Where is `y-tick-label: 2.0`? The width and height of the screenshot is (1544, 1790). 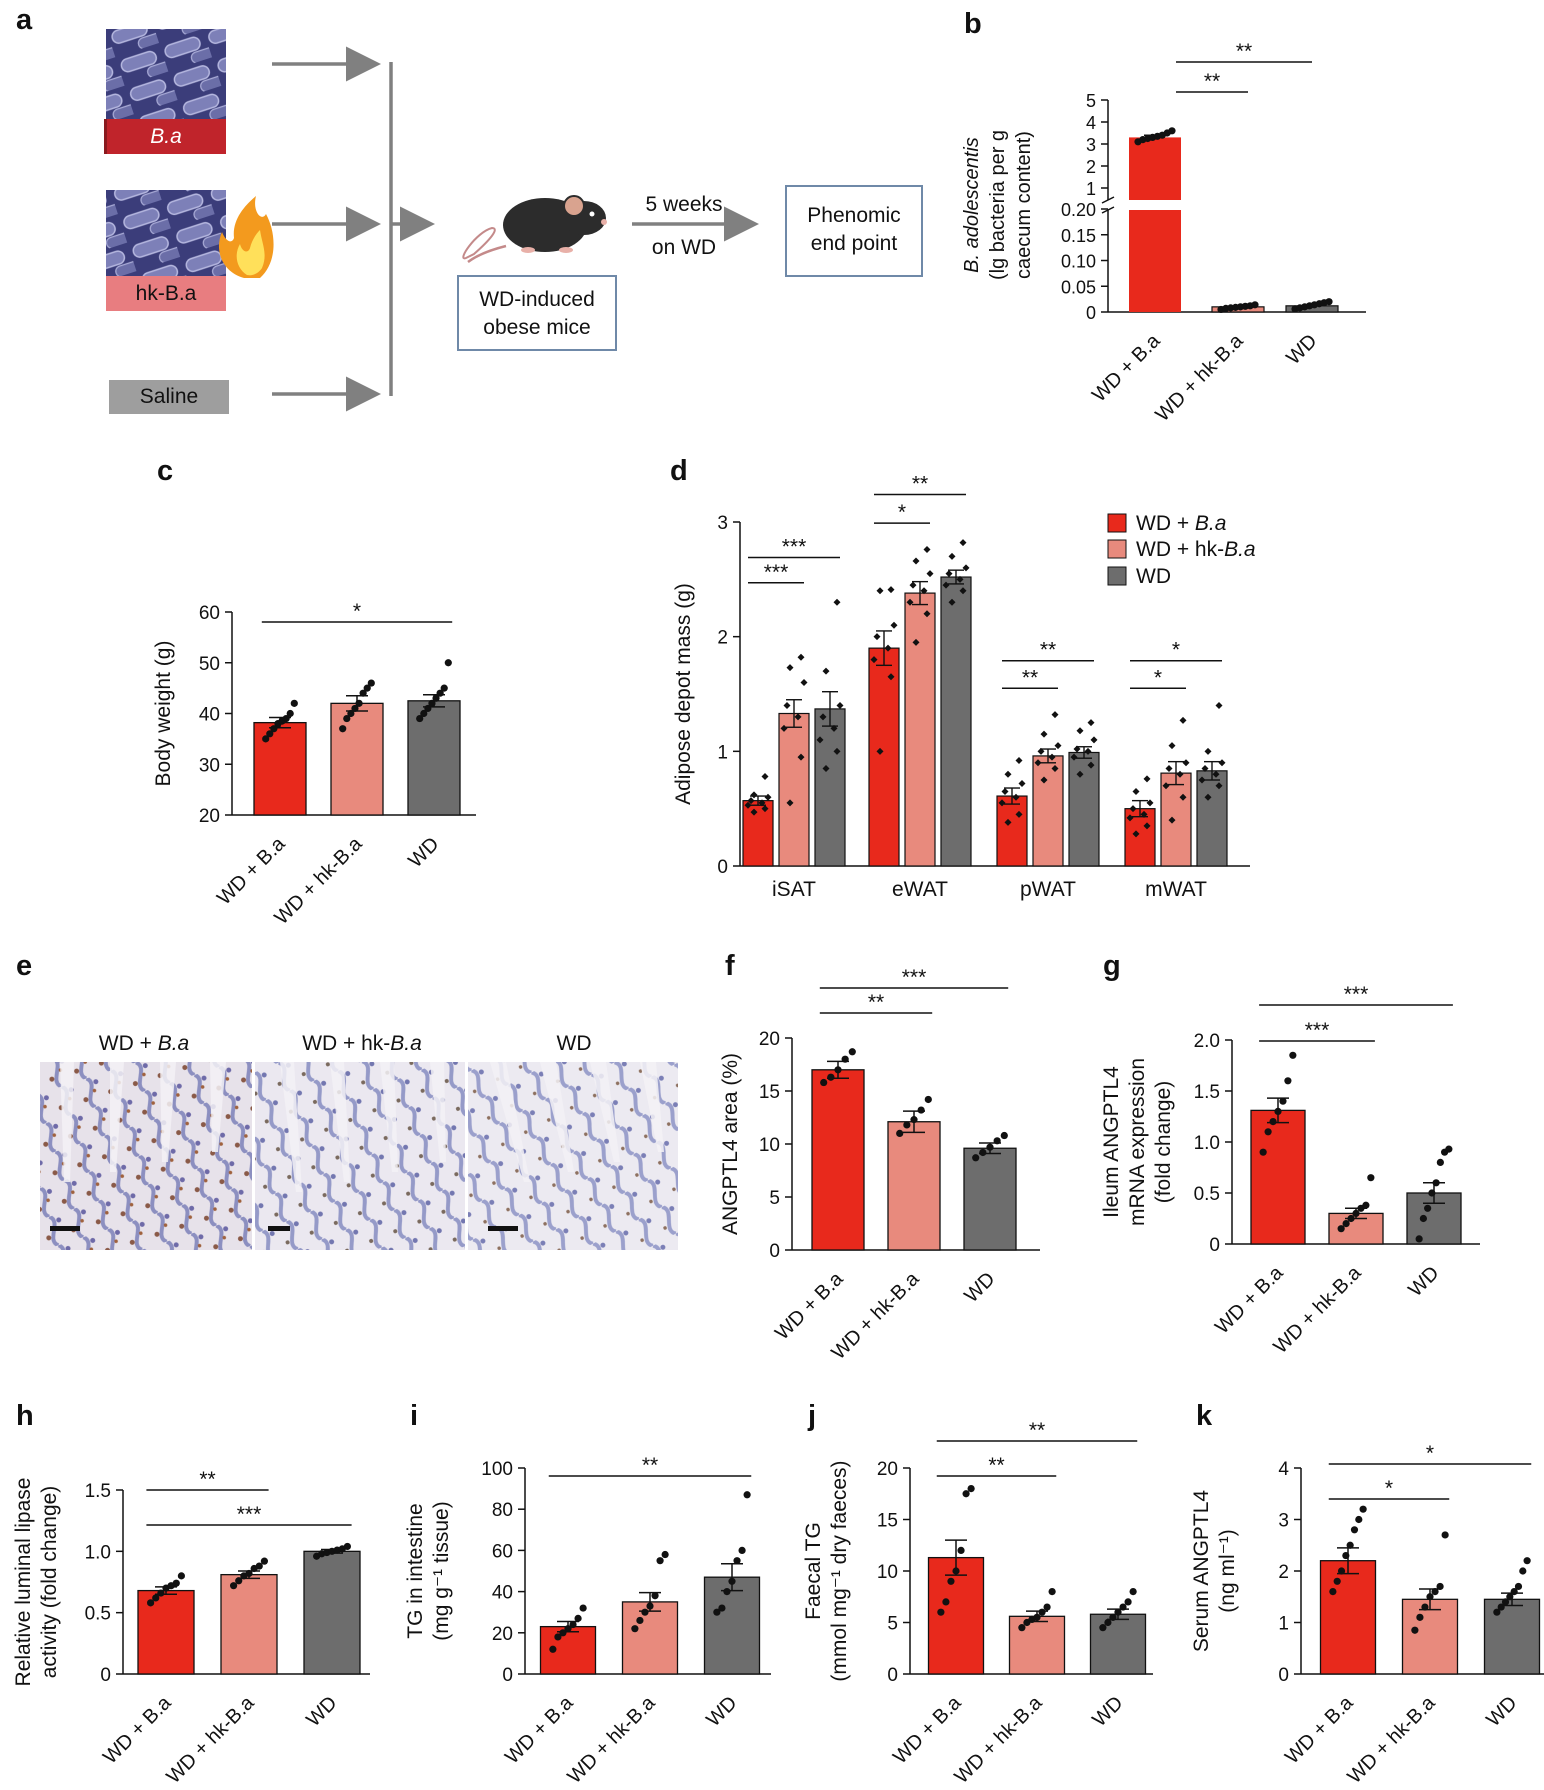 y-tick-label: 2.0 is located at coordinates (1207, 1041).